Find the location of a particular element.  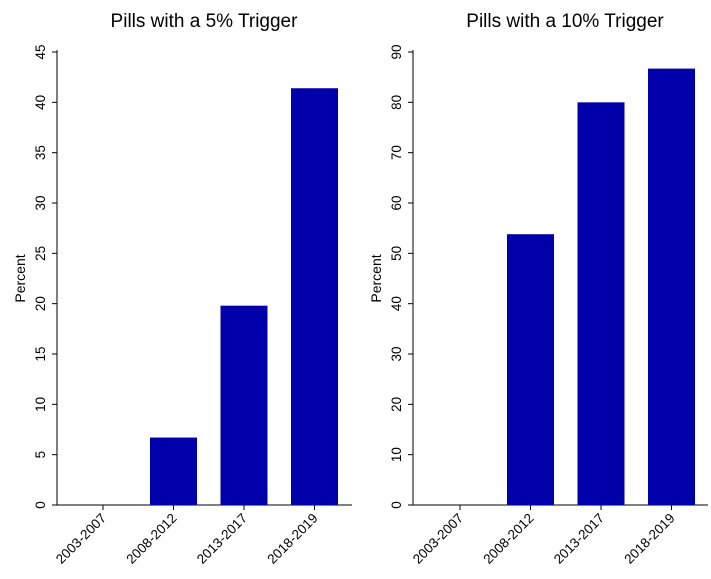

y-tick-label: 45 is located at coordinates (40, 51).